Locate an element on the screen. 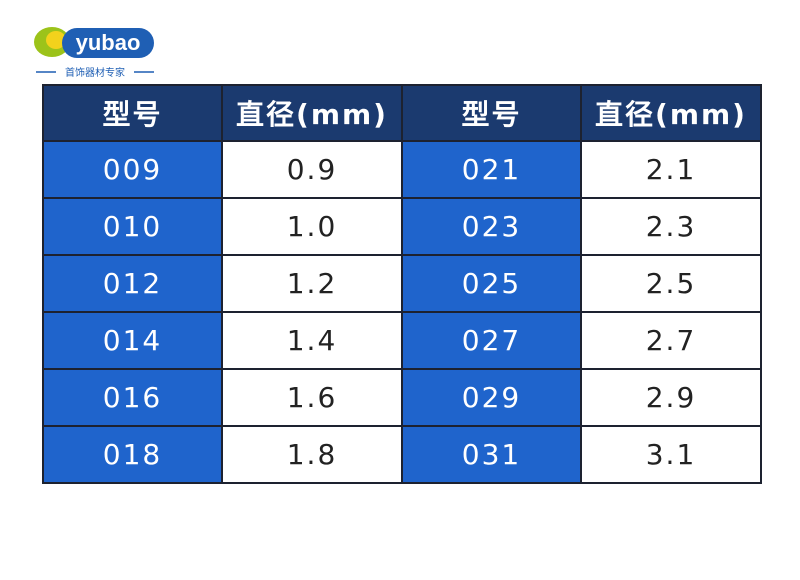 The height and width of the screenshot is (580, 800). diameter-cell: 2.1 is located at coordinates (671, 169).